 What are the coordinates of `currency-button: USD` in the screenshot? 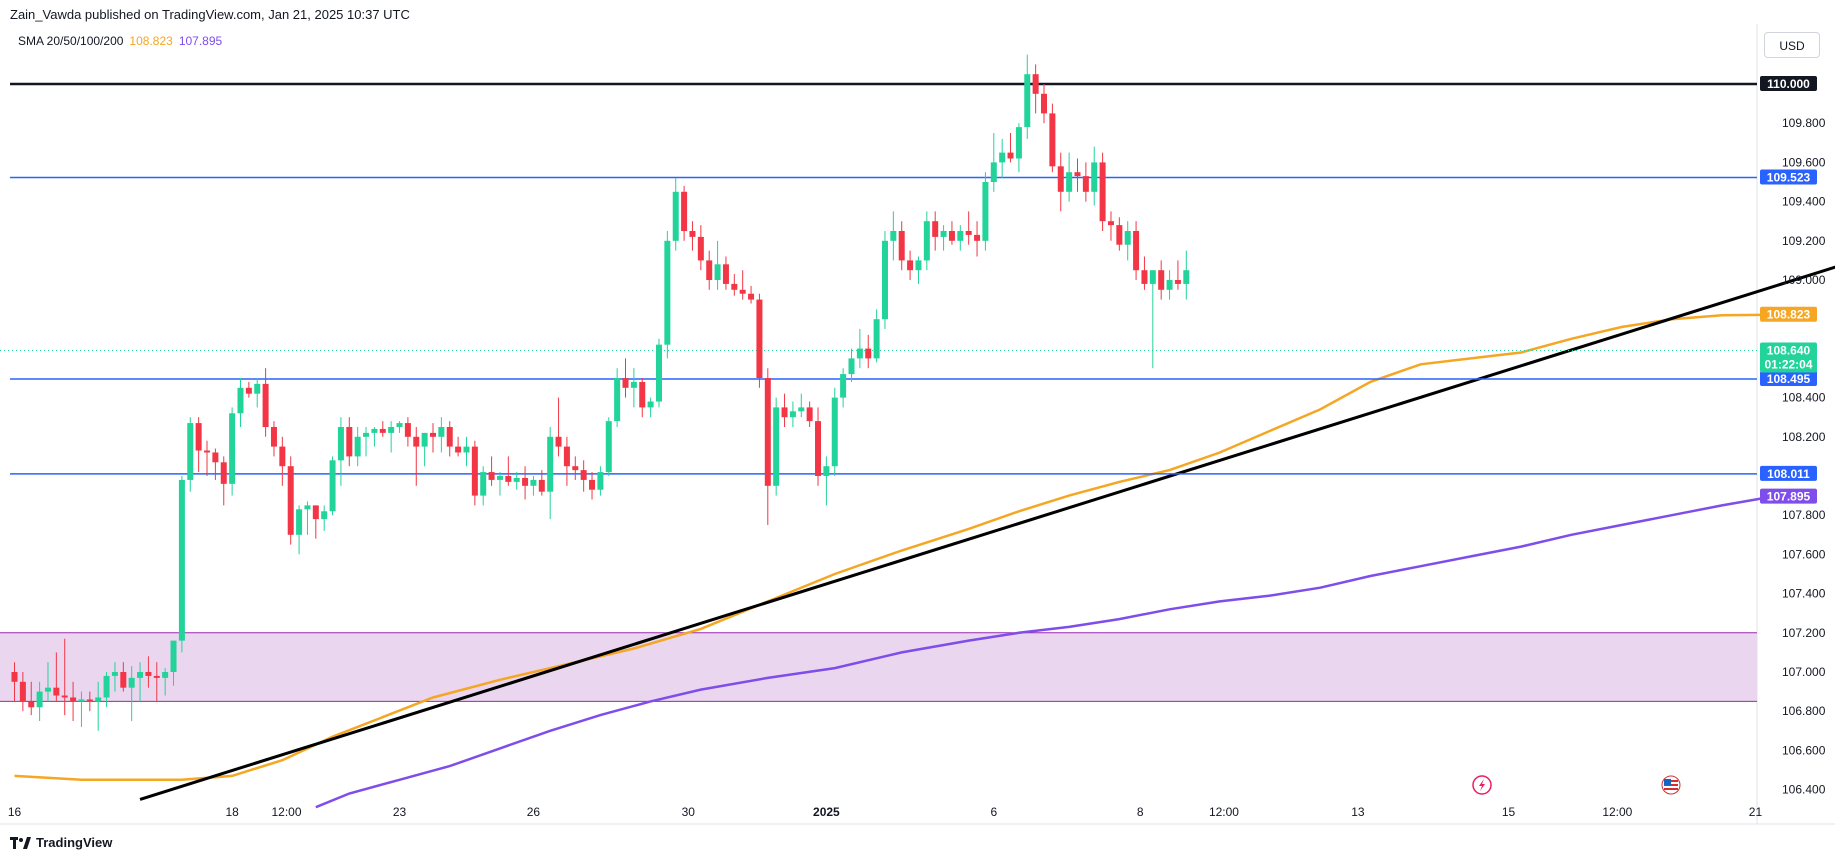 It's located at (1792, 45).